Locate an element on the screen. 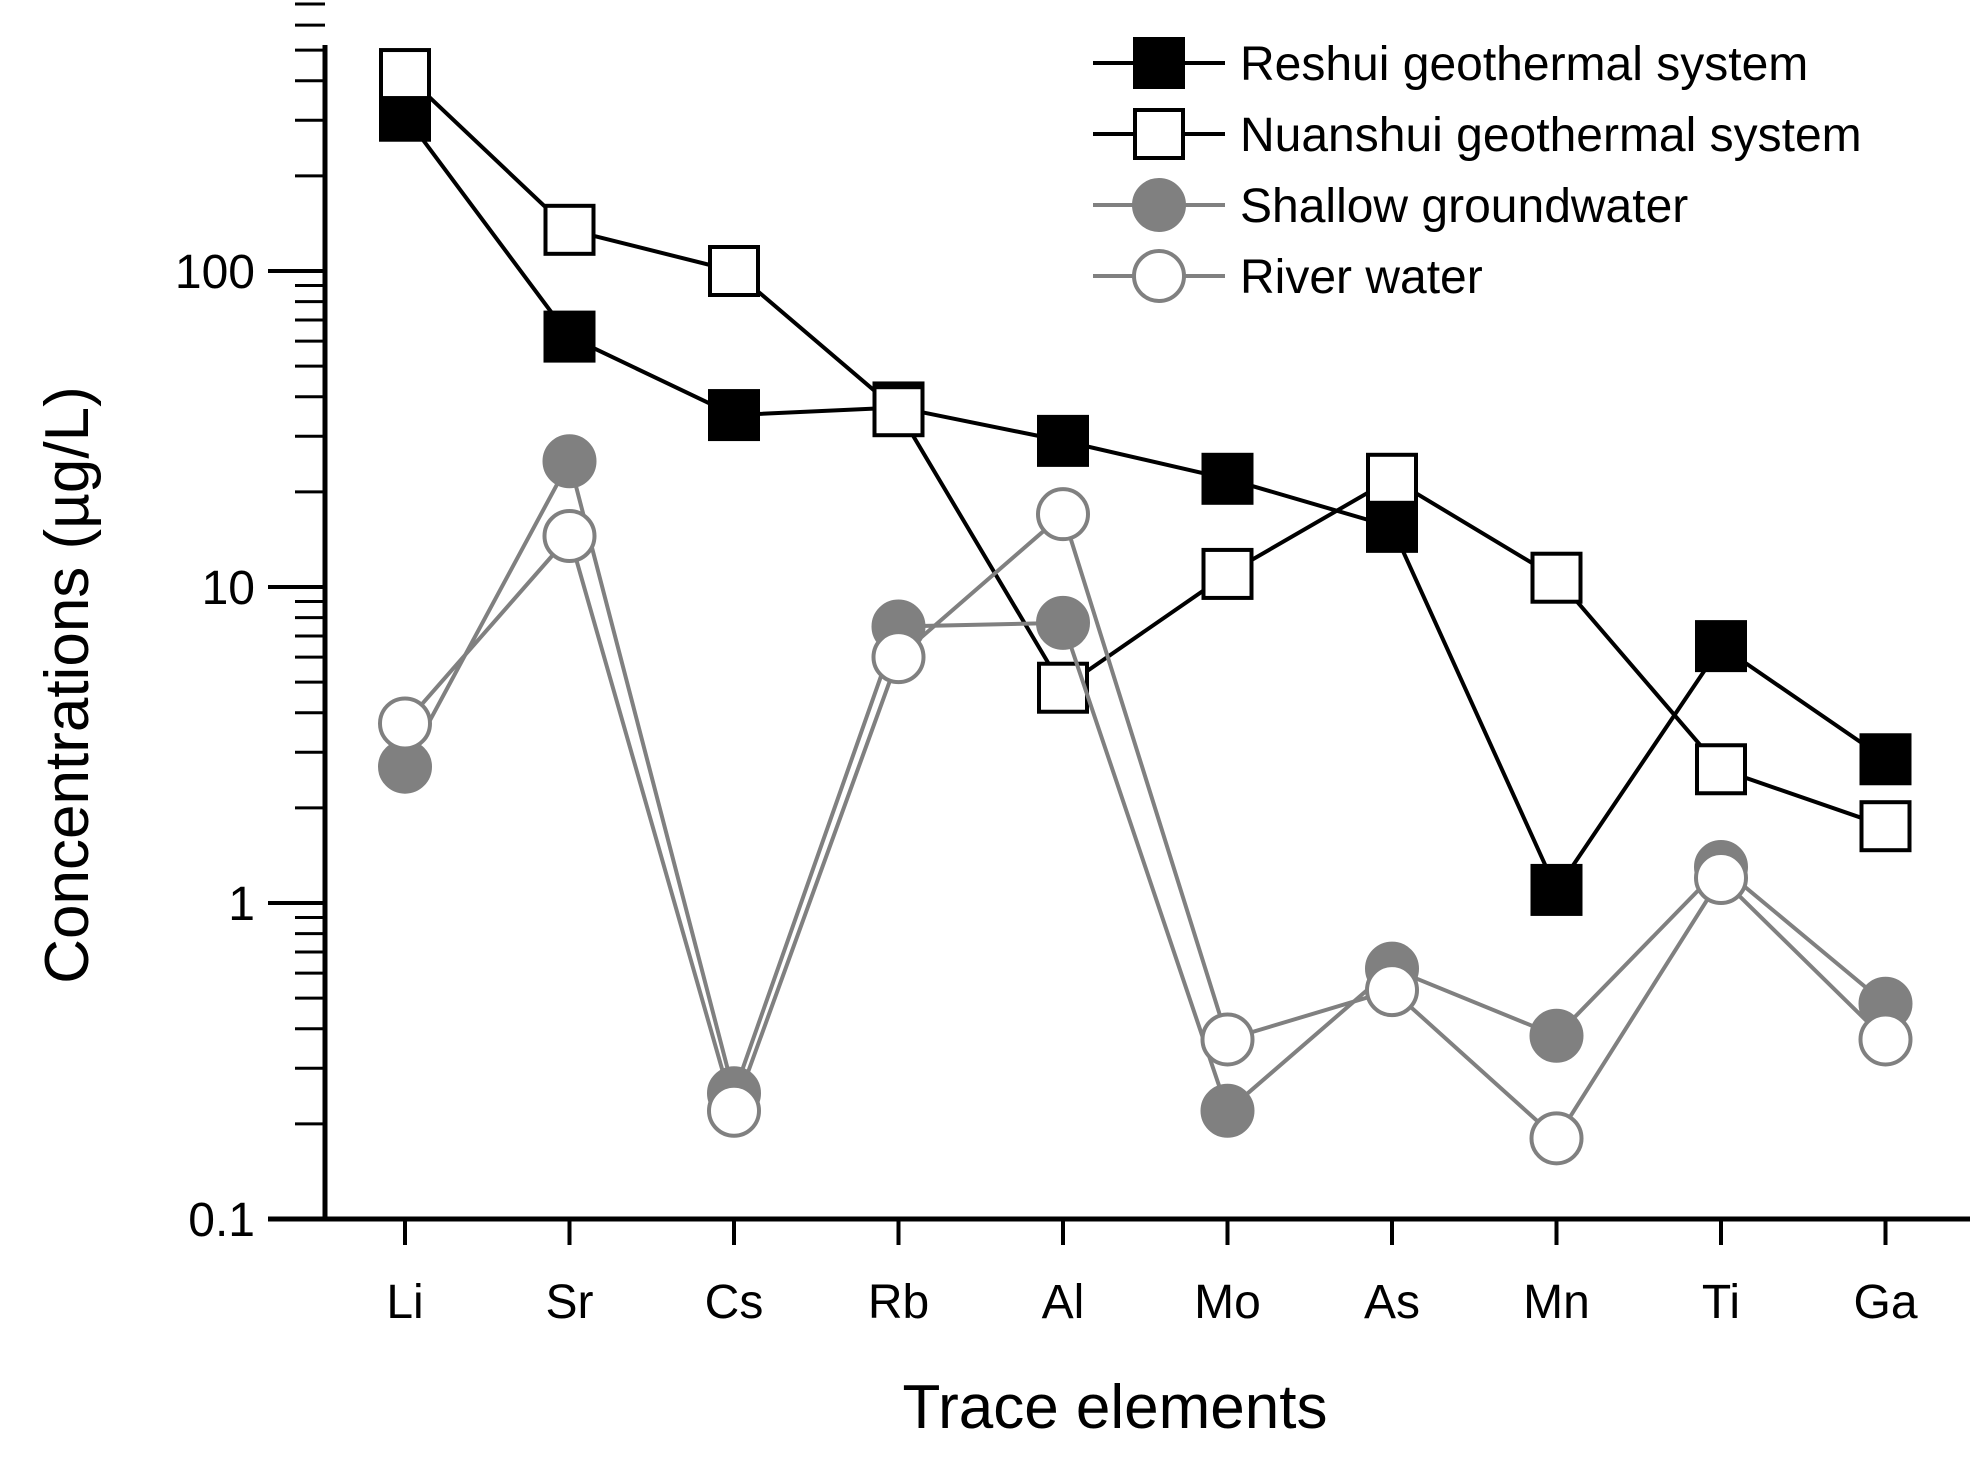 The height and width of the screenshot is (1463, 1984). x-tick-label-cs: Cs is located at coordinates (734, 1302).